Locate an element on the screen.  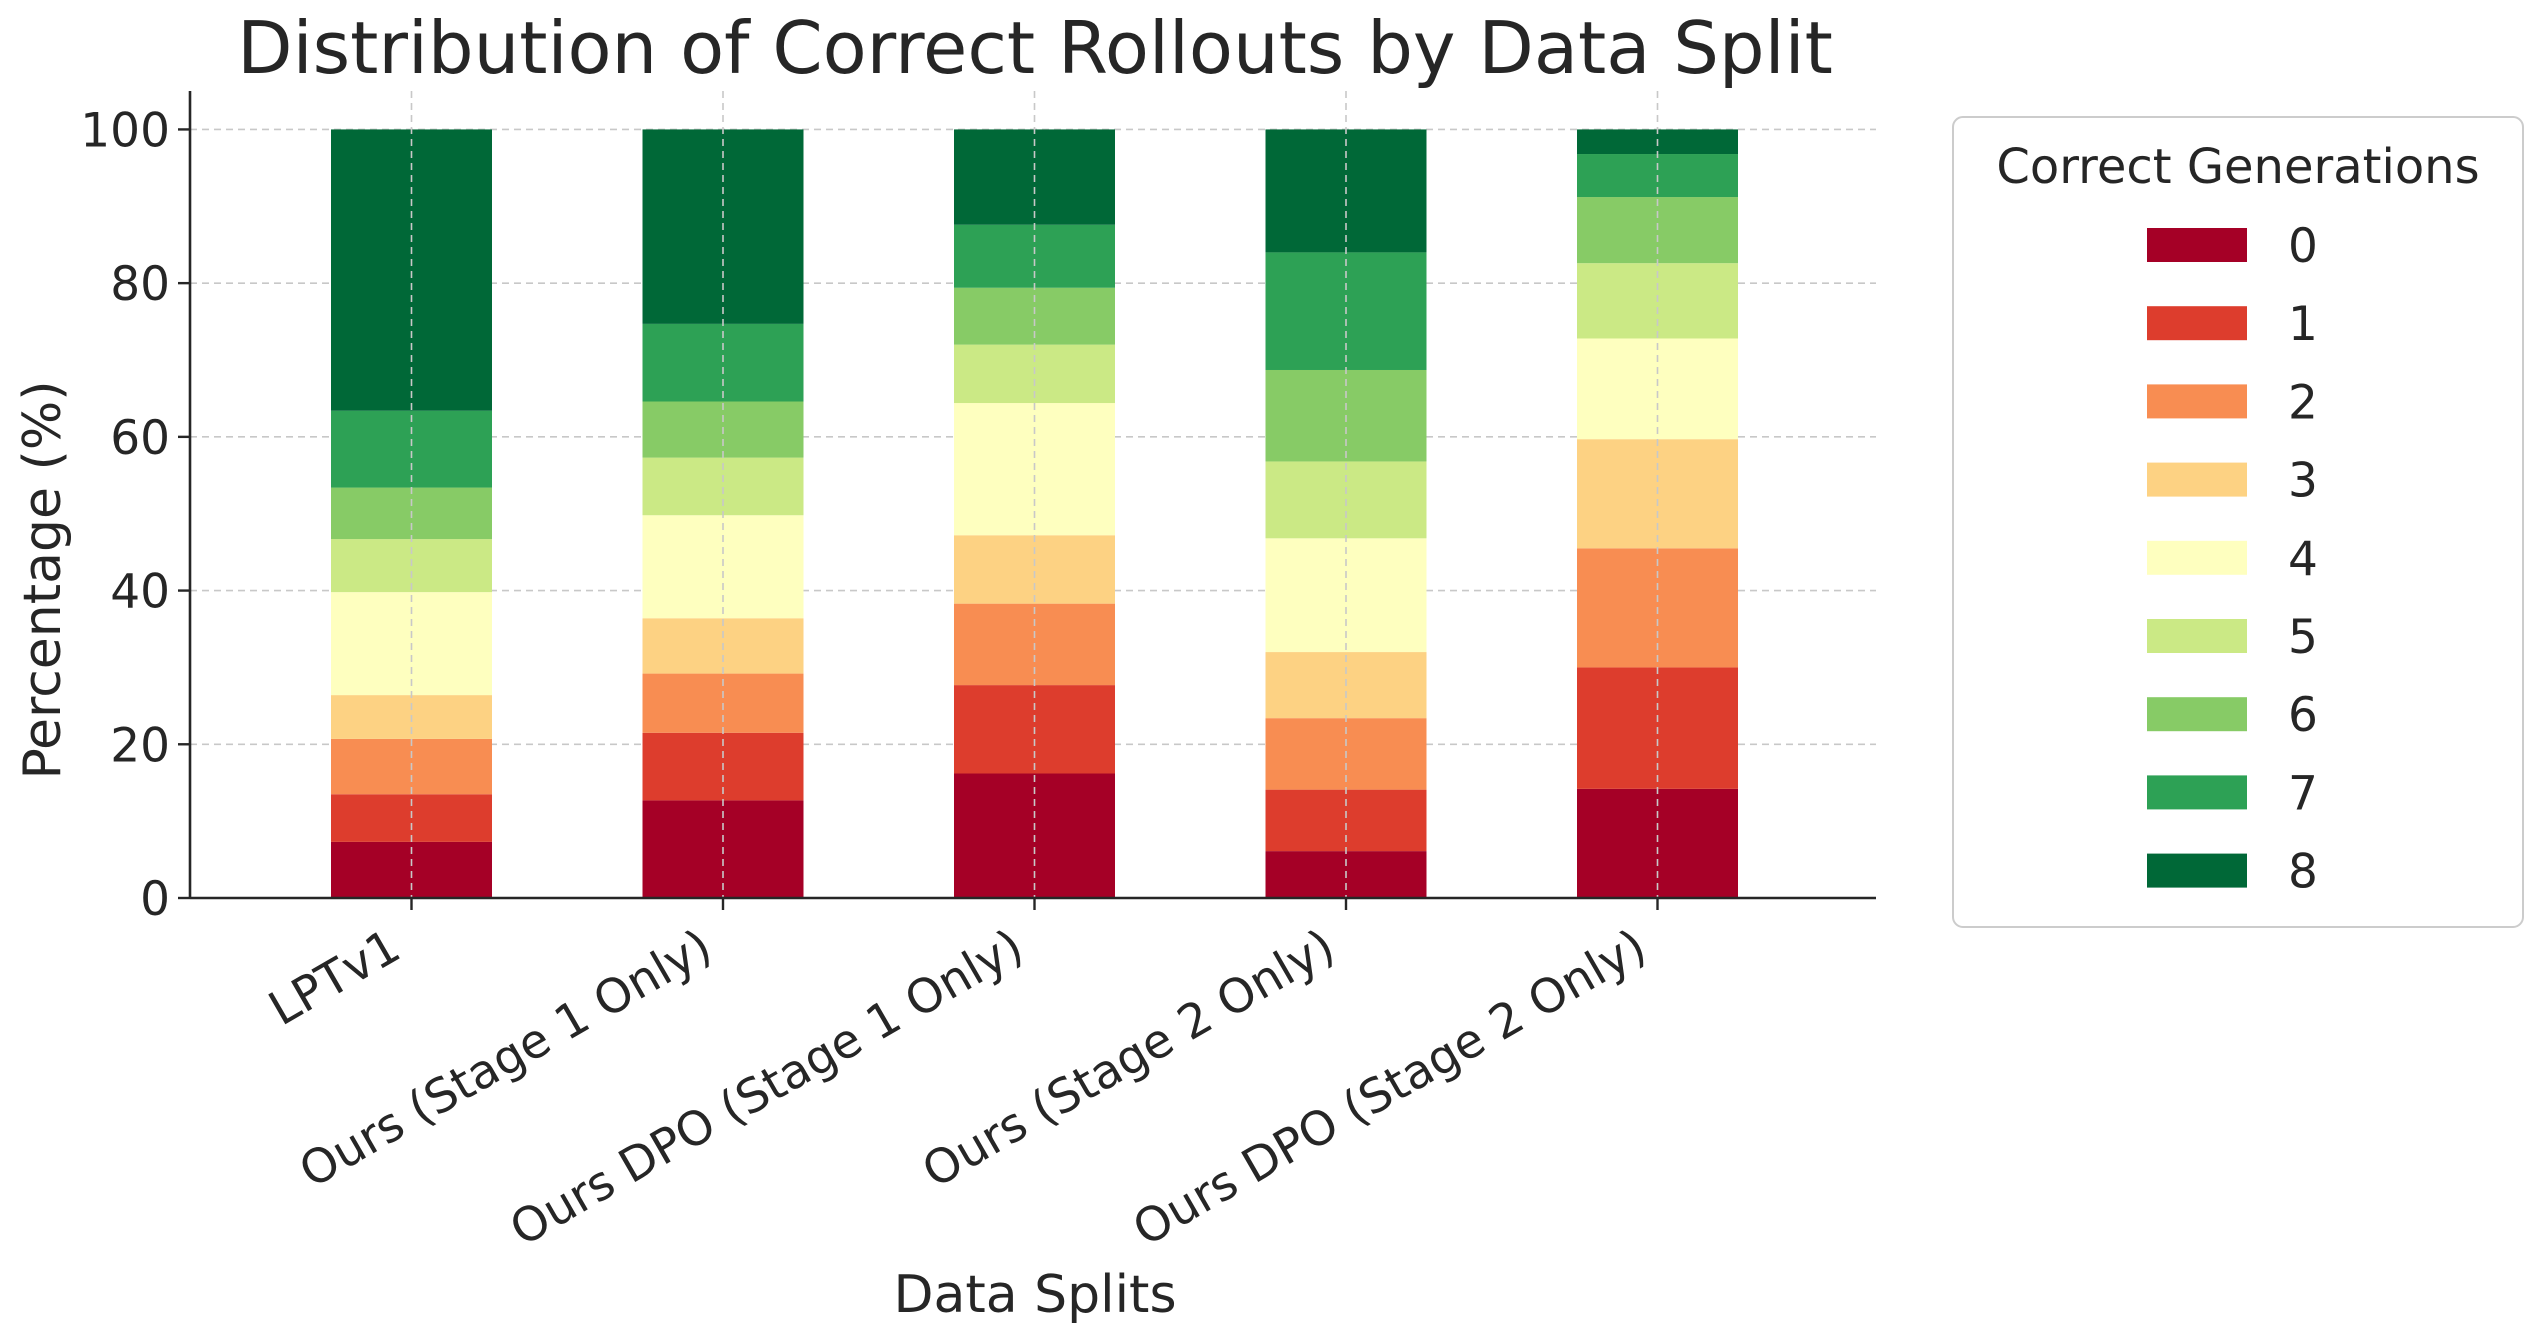
legend: Correct Generations 0 1 2 3 4 5 6 7 8 is located at coordinates (2238, 522).